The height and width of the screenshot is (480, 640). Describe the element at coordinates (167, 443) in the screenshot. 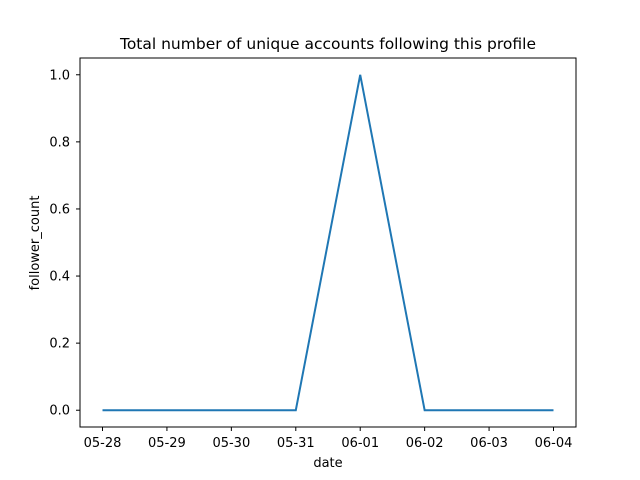

I see `x-tick-label: 05-29` at that location.